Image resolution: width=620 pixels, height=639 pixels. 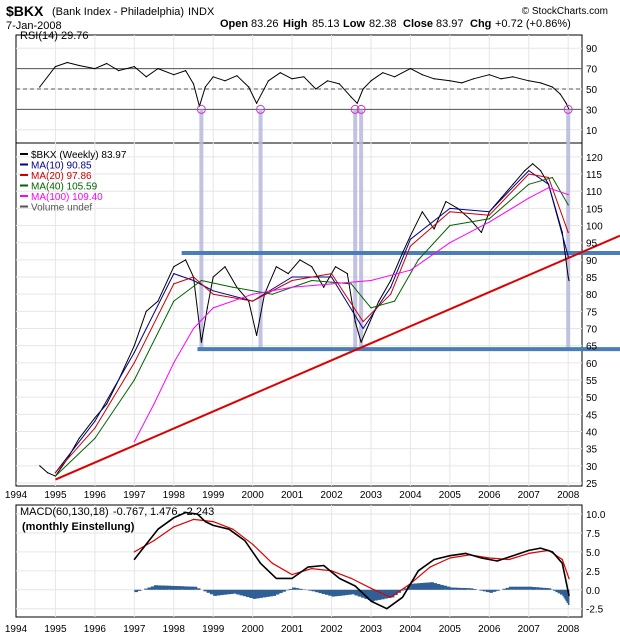 I want to click on symbol: $BKX, so click(x=25, y=11).